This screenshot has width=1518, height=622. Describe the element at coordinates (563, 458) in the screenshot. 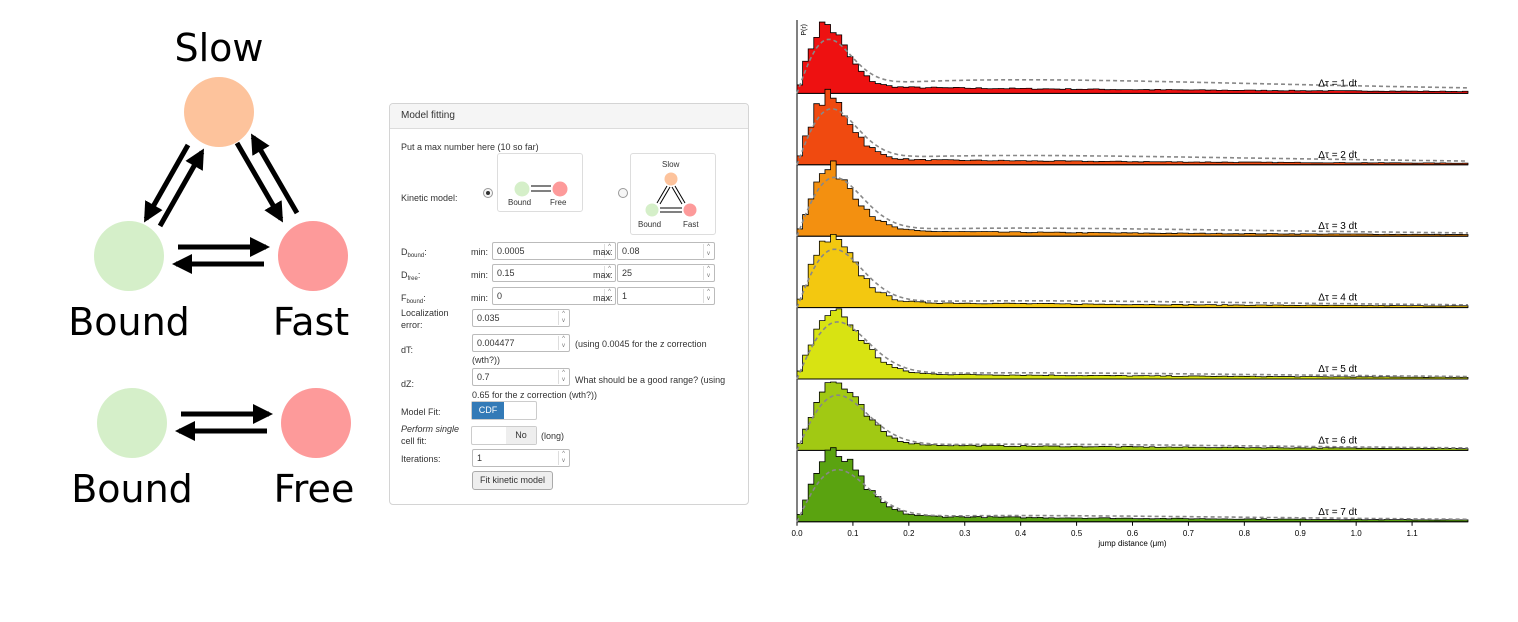

I see `iterations-spinner: ^ v` at that location.